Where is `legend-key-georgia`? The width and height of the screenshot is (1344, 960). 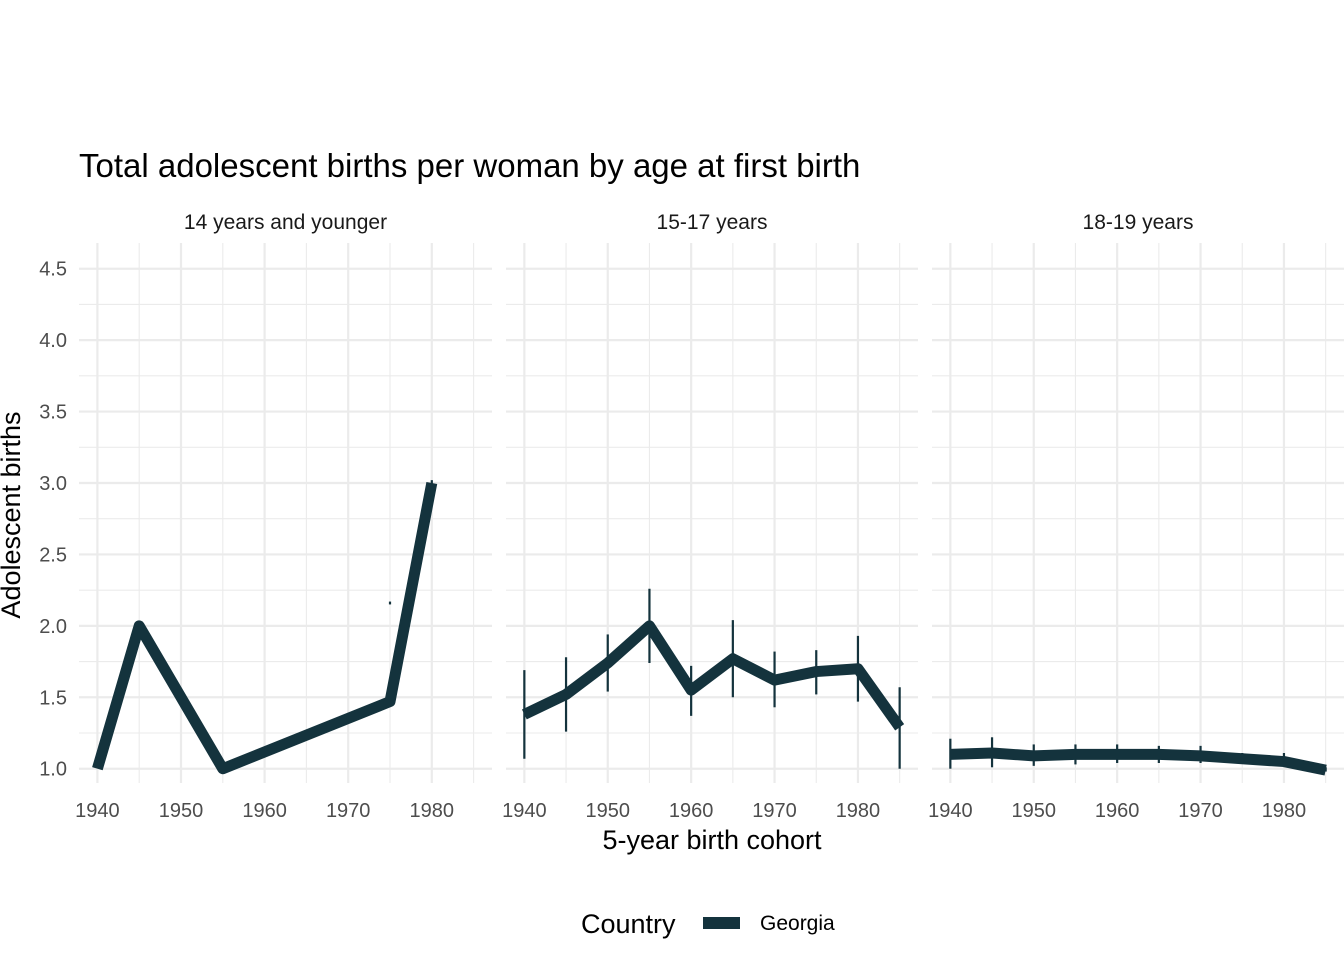
legend-key-georgia is located at coordinates (721, 923).